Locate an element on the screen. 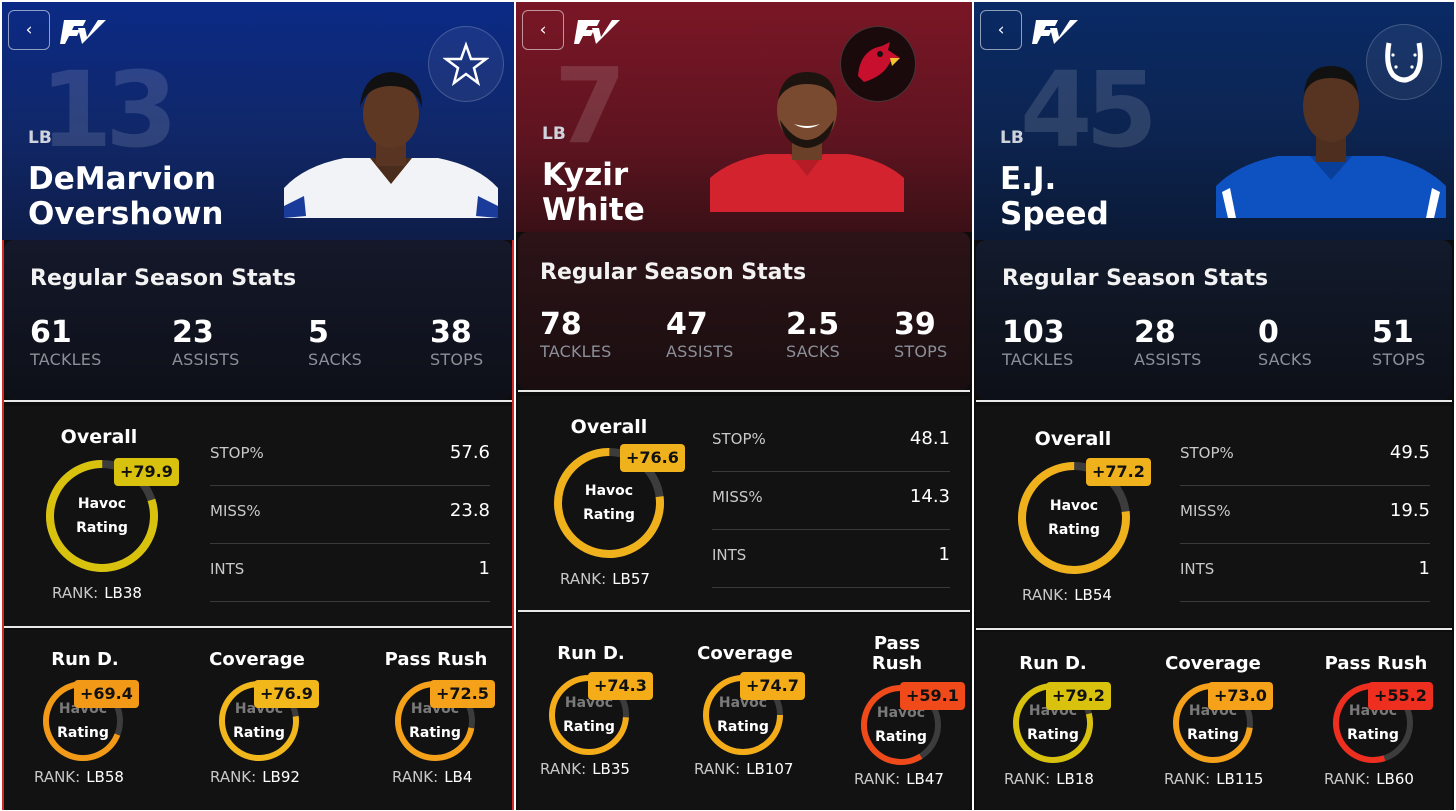  jersey-number: 45 is located at coordinates (1089, 110).